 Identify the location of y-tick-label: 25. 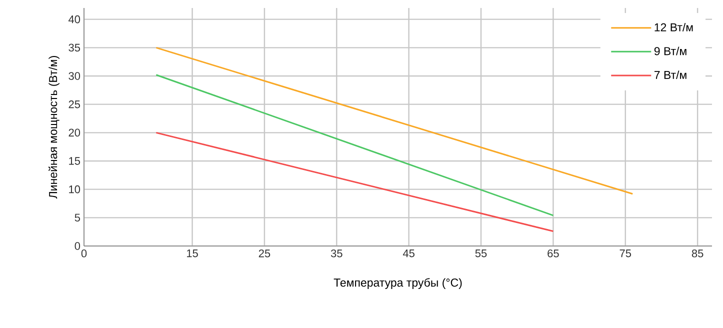
(74, 104).